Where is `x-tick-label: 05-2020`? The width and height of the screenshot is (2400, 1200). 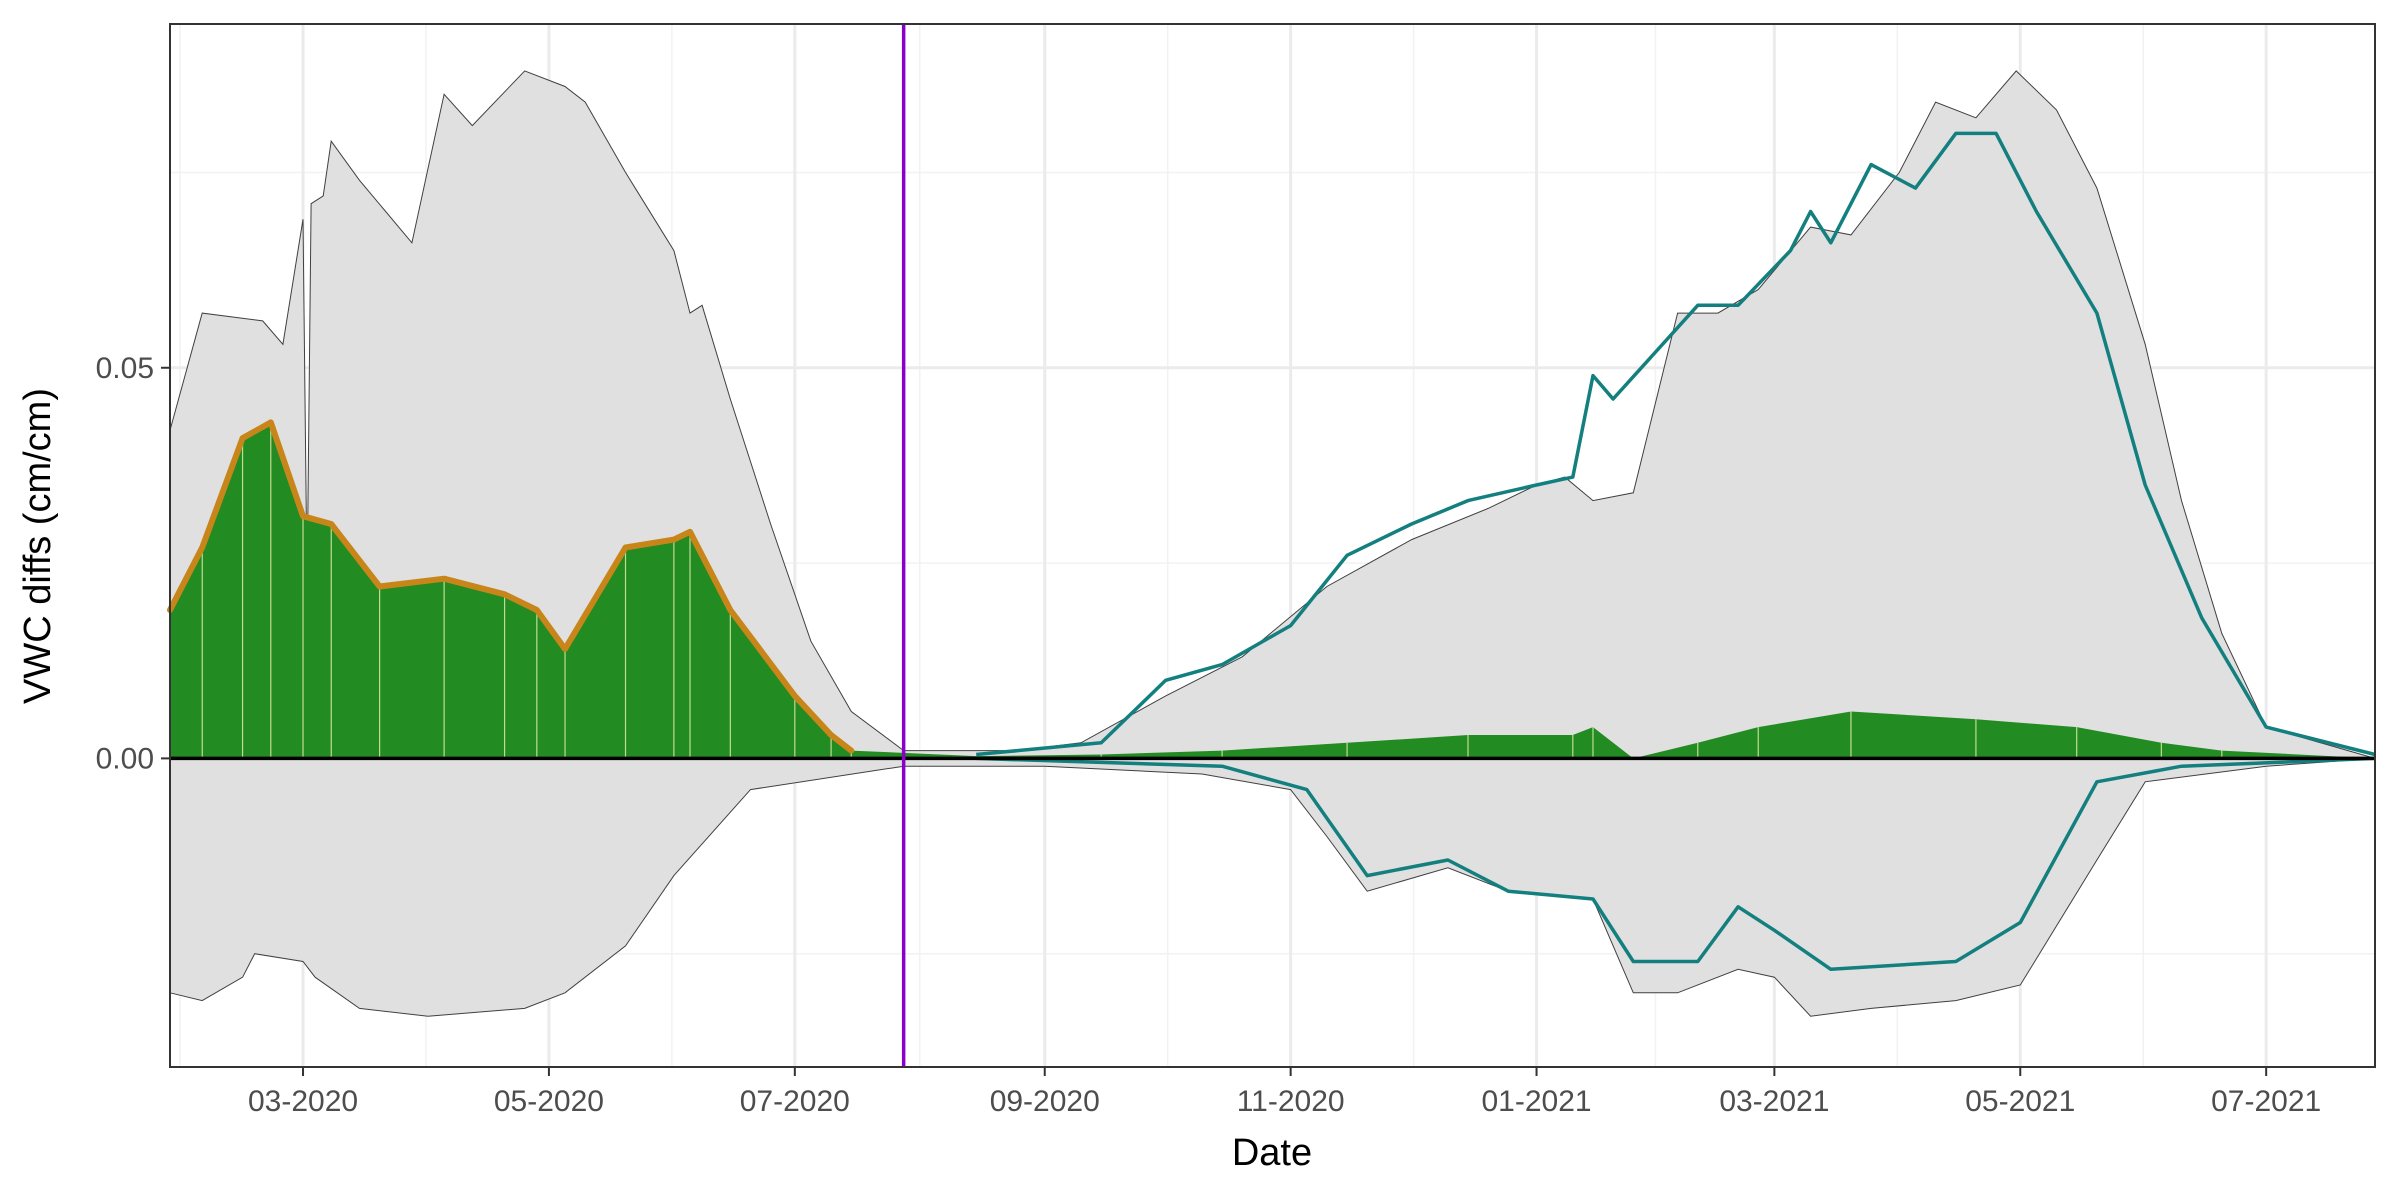
x-tick-label: 05-2020 is located at coordinates (549, 1101).